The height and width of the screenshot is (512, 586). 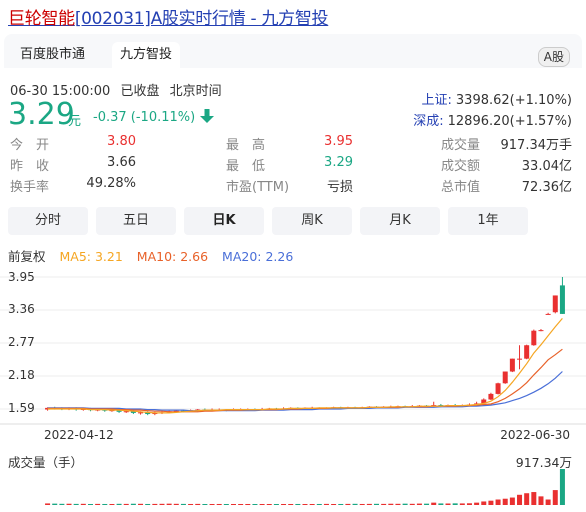 What do you see at coordinates (428, 121) in the screenshot?
I see `index-shenzhen-name: 深成:` at bounding box center [428, 121].